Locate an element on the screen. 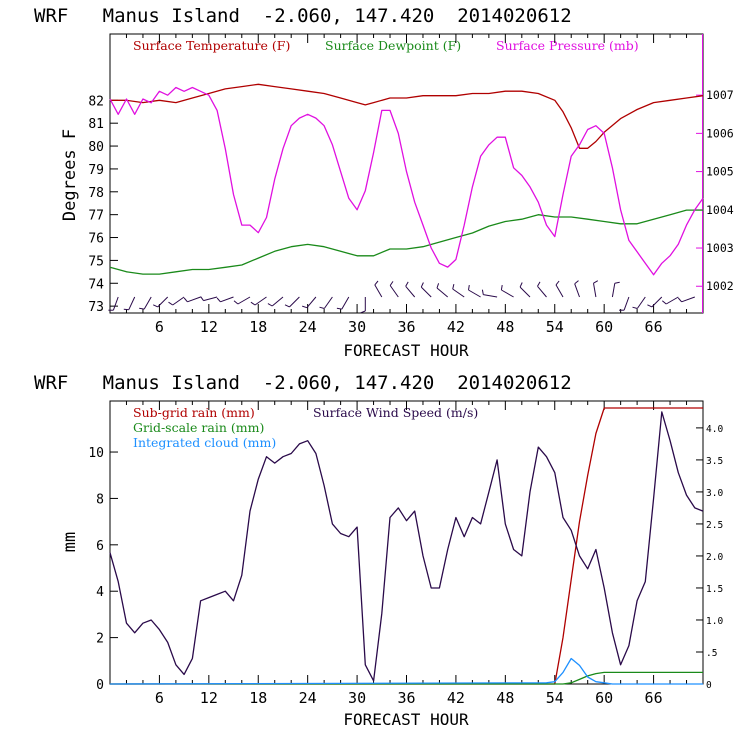 The width and height of the screenshot is (740, 740). top-x-tick-label: 48 is located at coordinates (505, 327).